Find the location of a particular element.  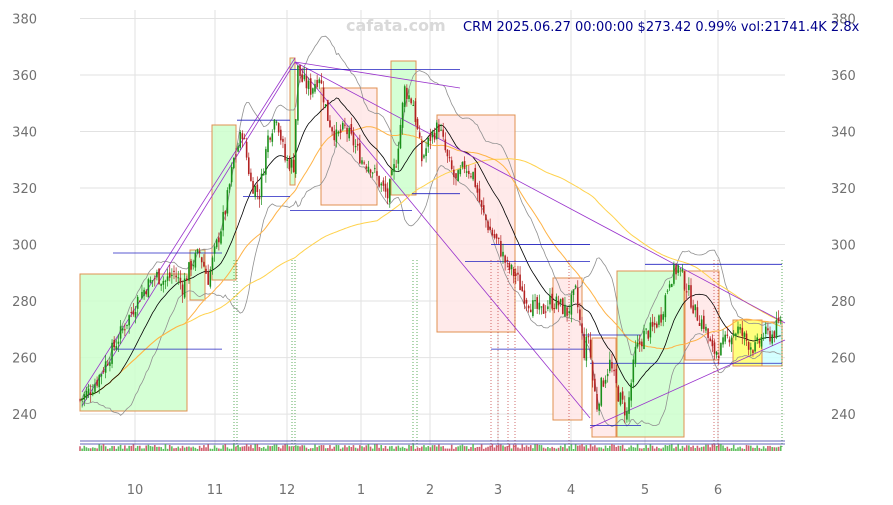

volume-bars is located at coordinates (432, 445).